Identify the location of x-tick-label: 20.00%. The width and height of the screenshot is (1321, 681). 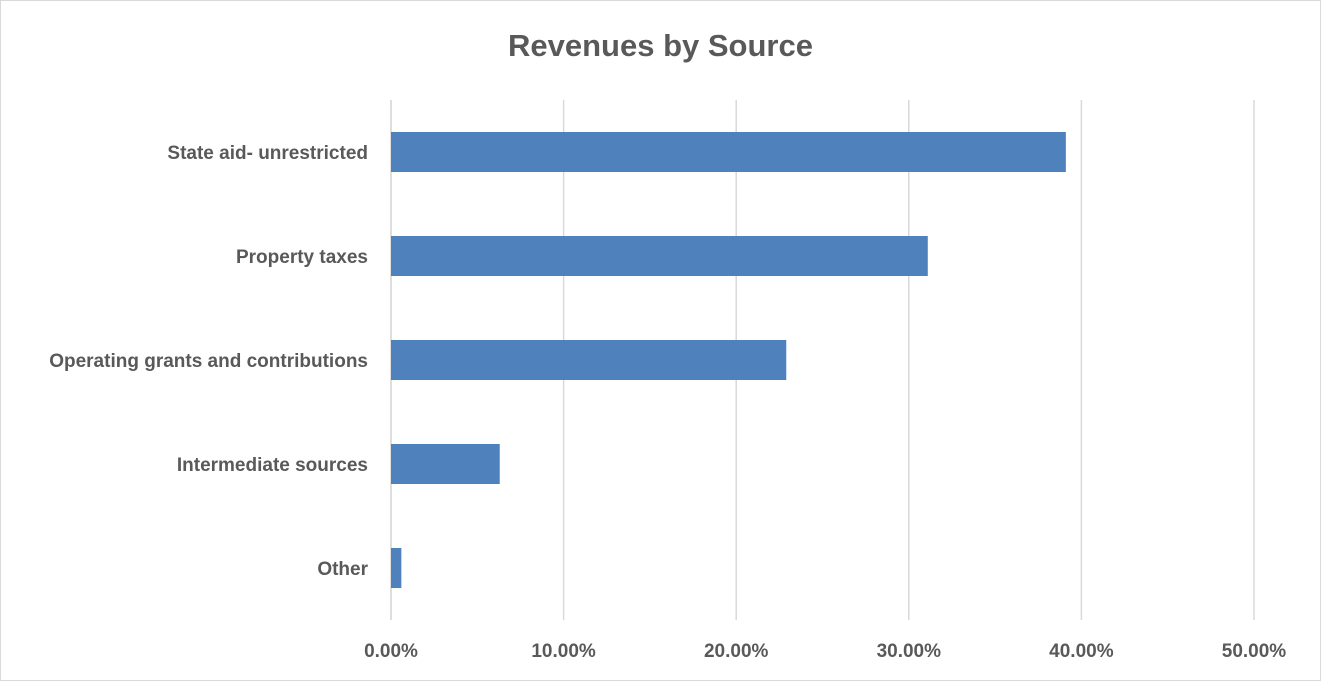
(736, 651).